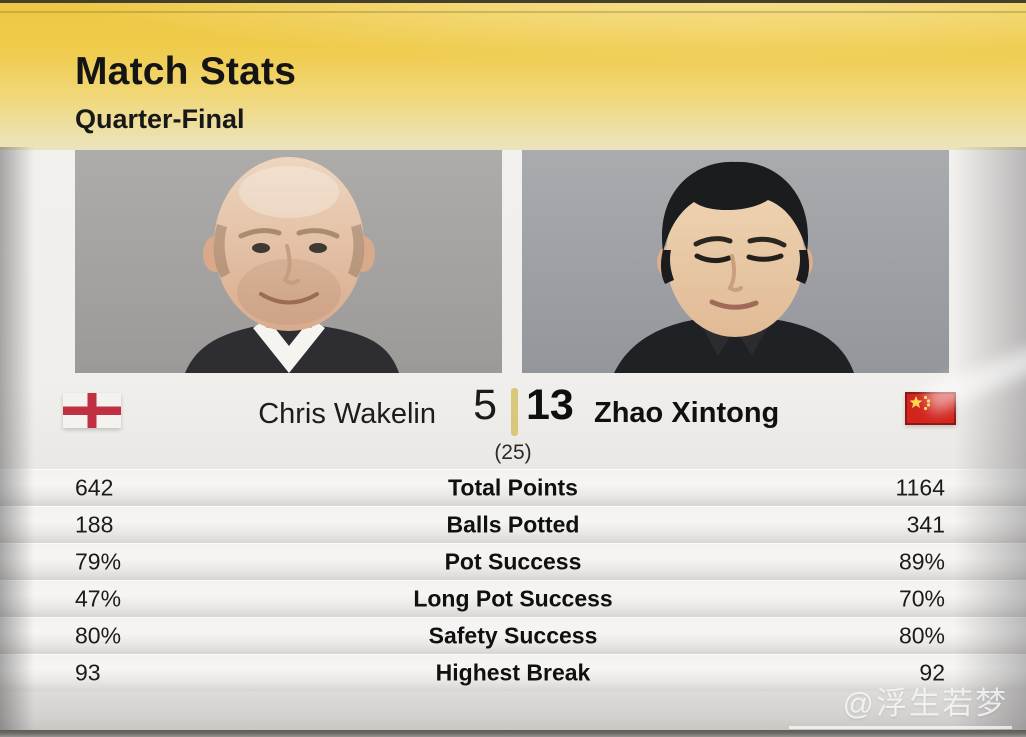 This screenshot has width=1026, height=737. I want to click on player1-photo, so click(288, 261).